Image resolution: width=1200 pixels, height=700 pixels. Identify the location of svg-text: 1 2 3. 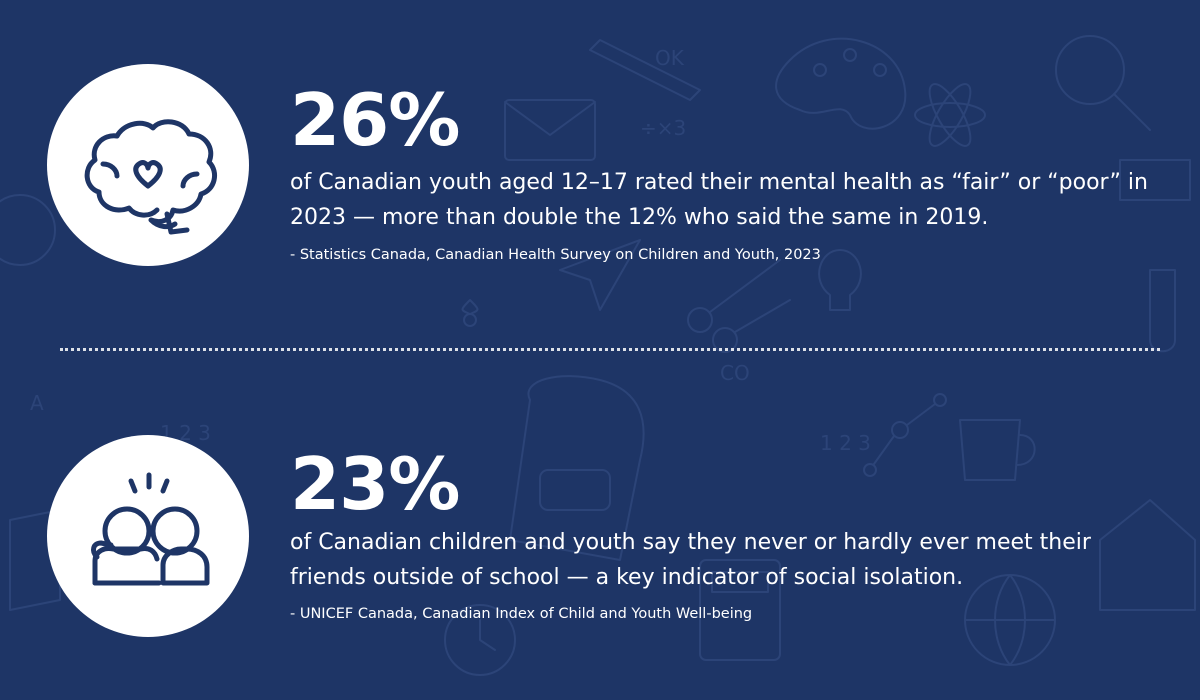
(845, 443).